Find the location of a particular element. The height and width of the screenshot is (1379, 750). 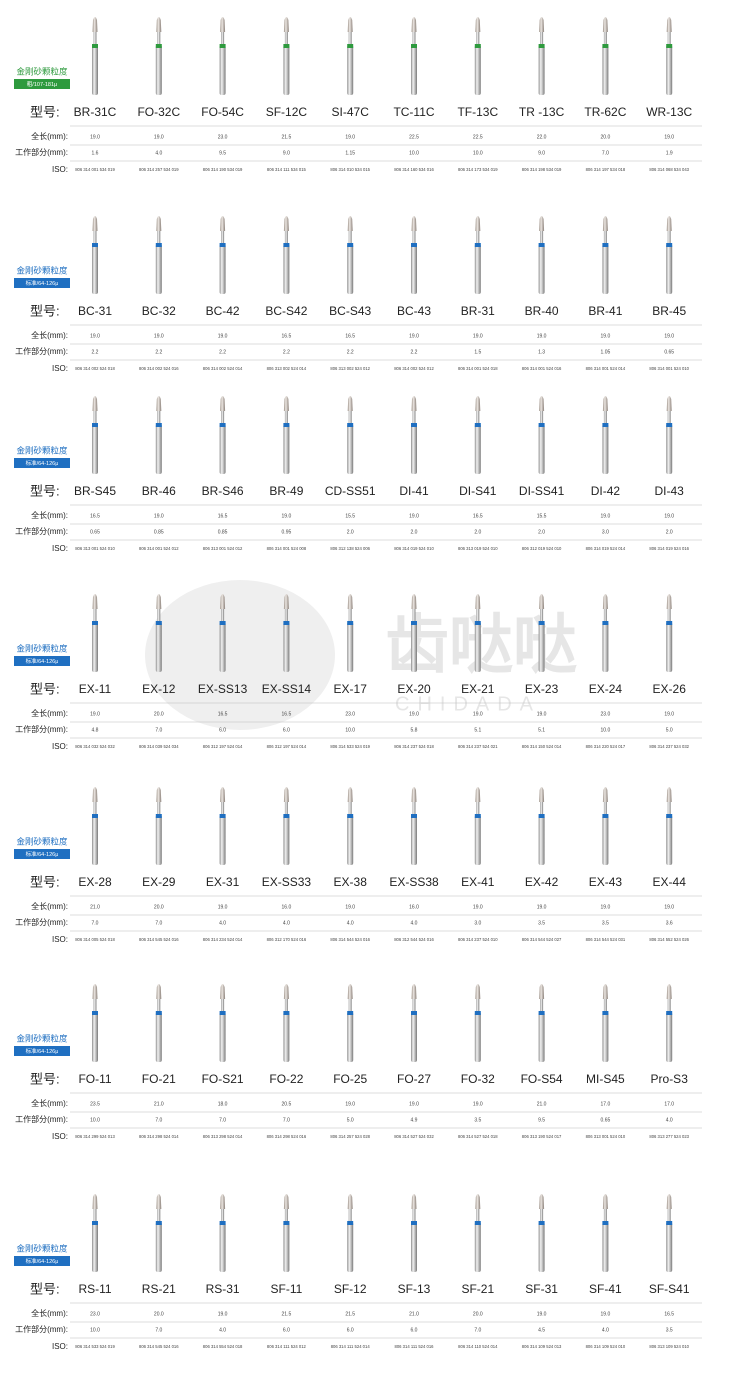

iso-code: 806 314 544 524 016 is located at coordinates (350, 939).